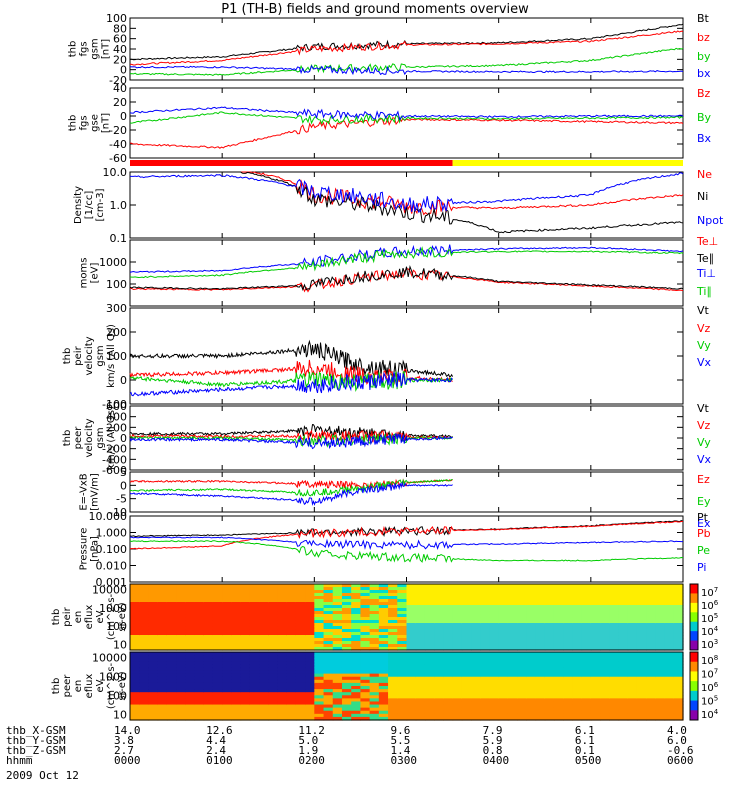 This screenshot has height=800, width=750. I want to click on footer-value: 9.6, so click(400, 730).